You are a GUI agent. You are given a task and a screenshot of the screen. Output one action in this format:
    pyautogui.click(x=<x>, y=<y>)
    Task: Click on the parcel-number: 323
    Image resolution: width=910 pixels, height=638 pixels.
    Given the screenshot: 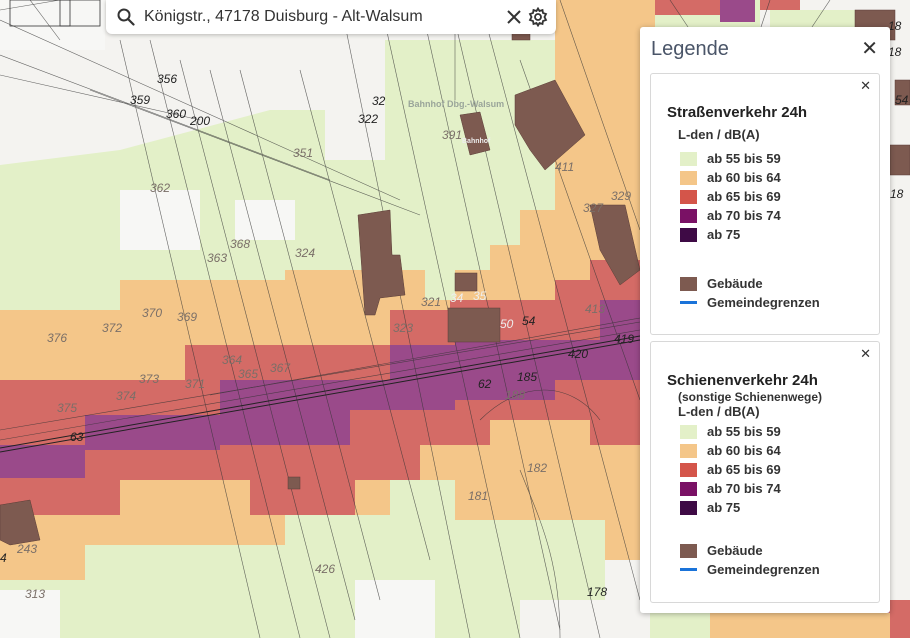 What is the action you would take?
    pyautogui.click(x=403, y=328)
    